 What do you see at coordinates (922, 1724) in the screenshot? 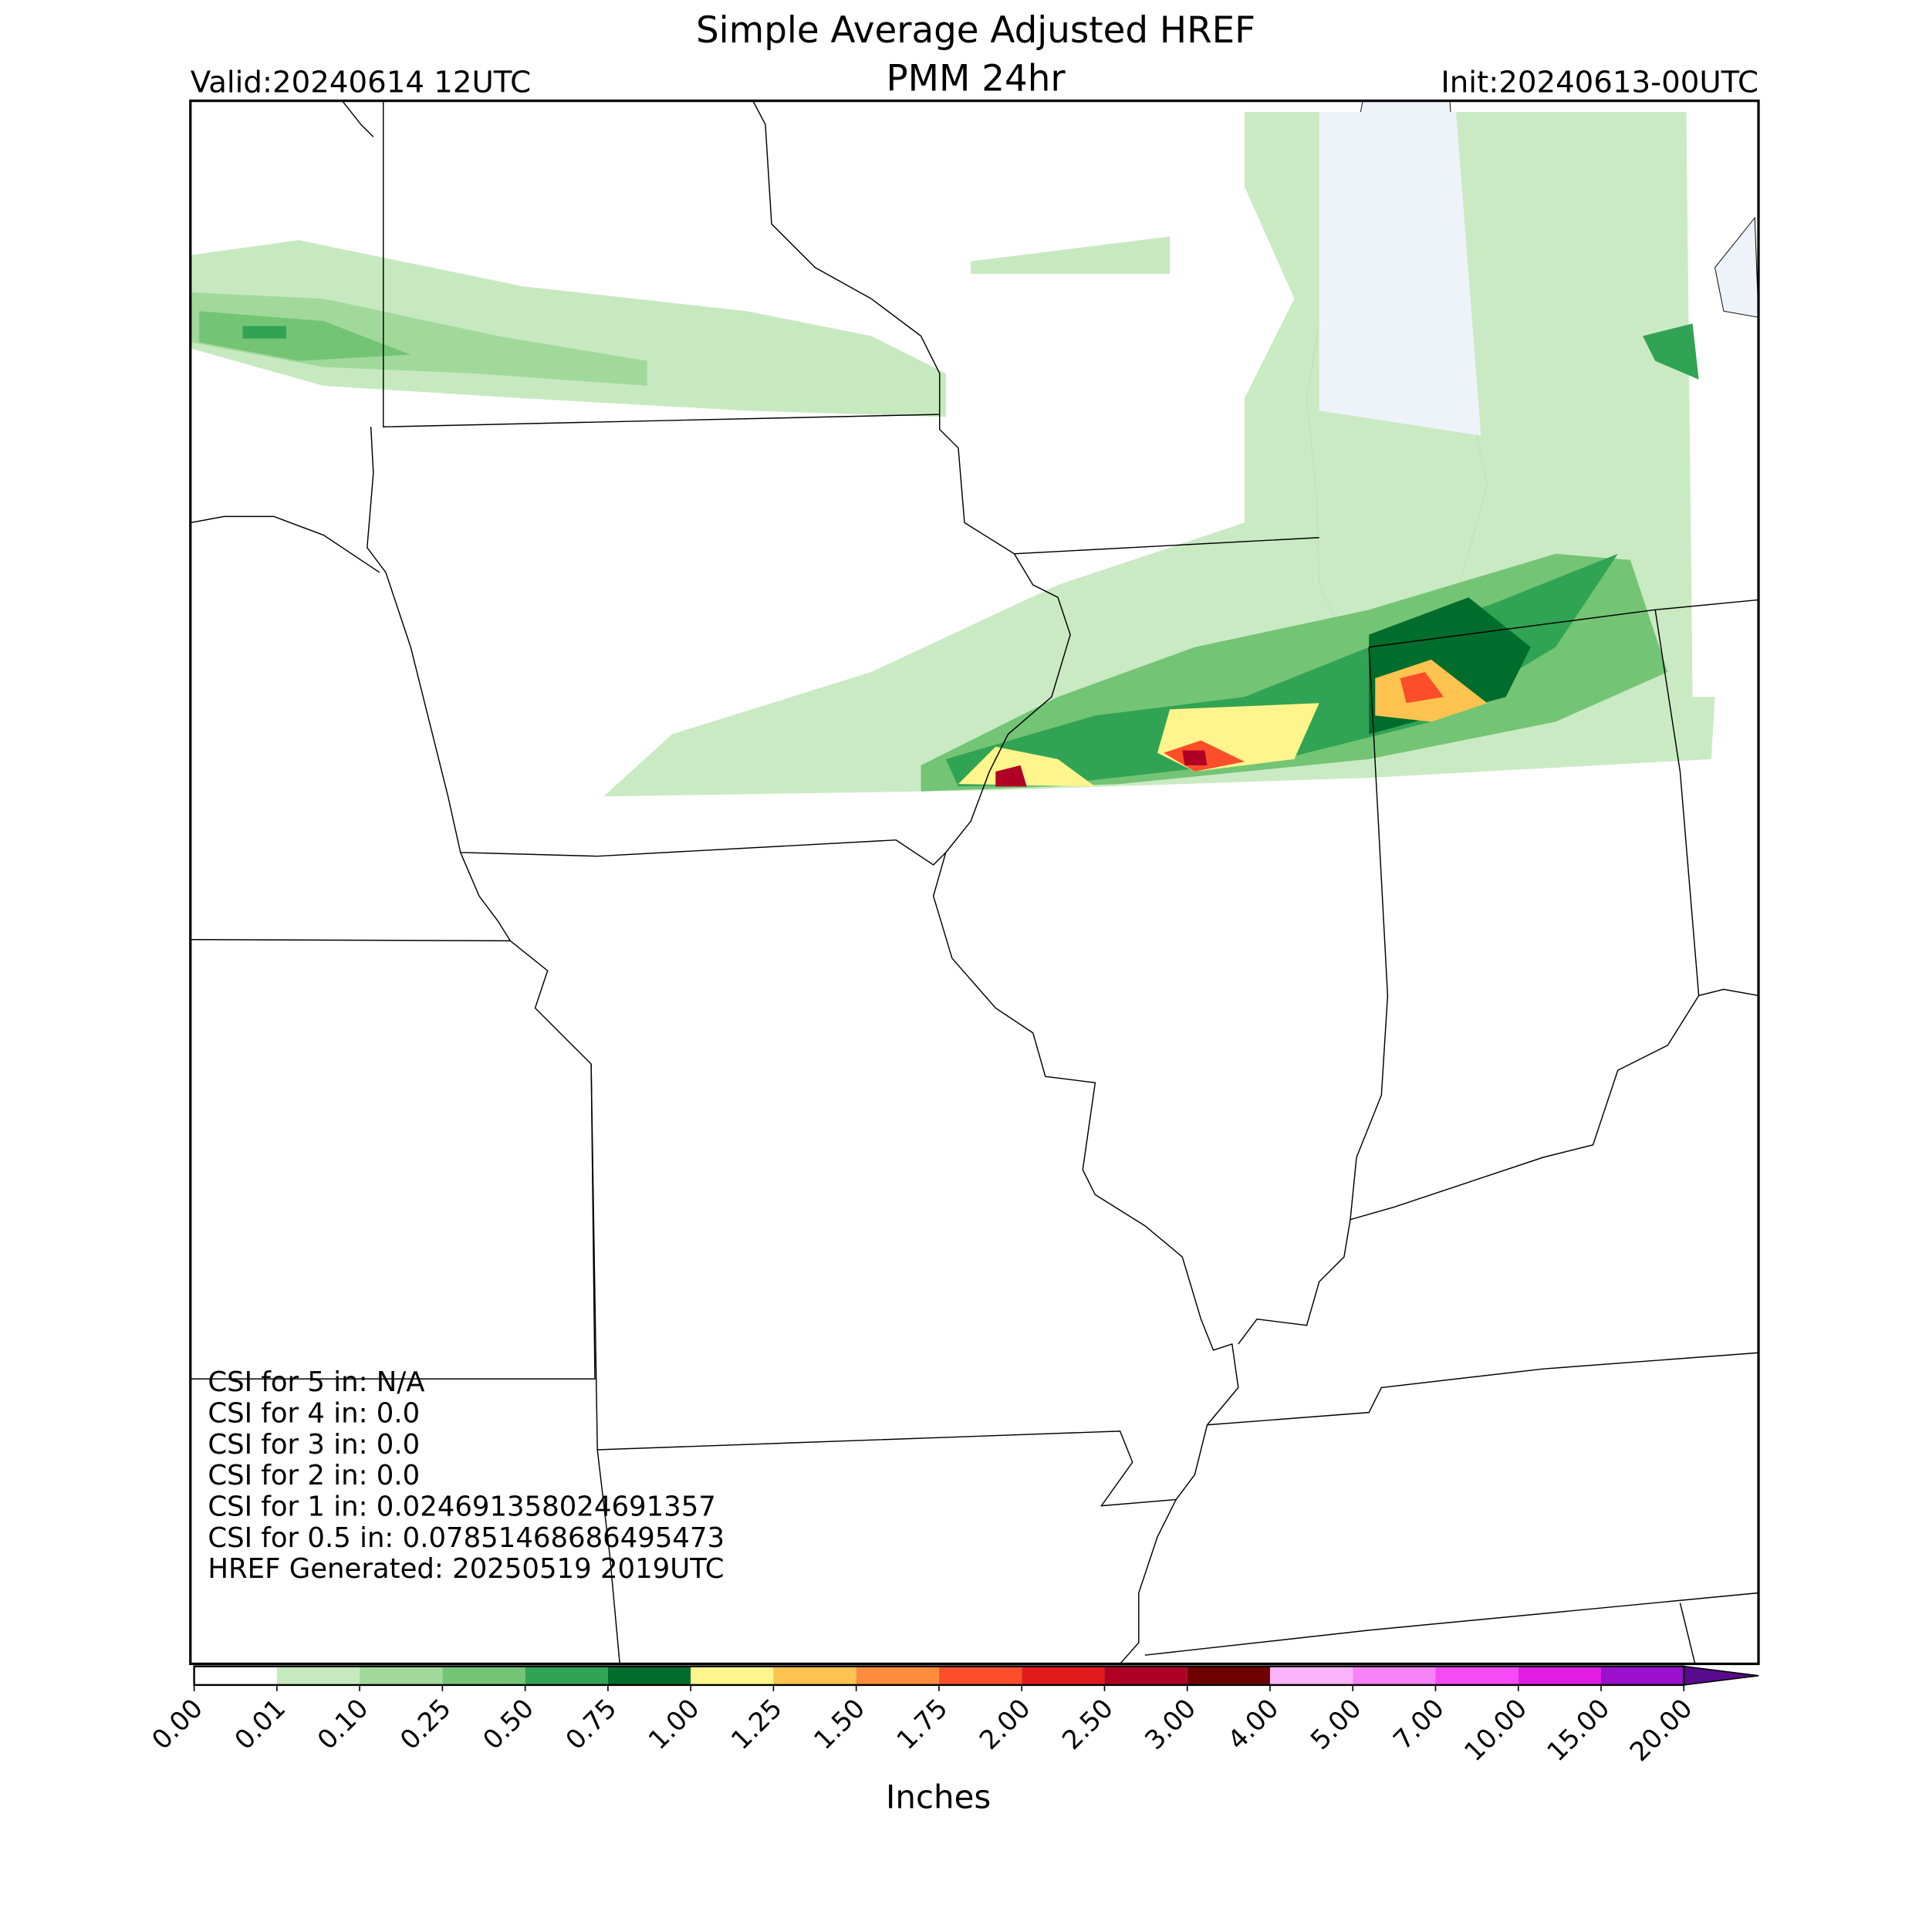
I see `colorbar-tick-label: 1.75` at bounding box center [922, 1724].